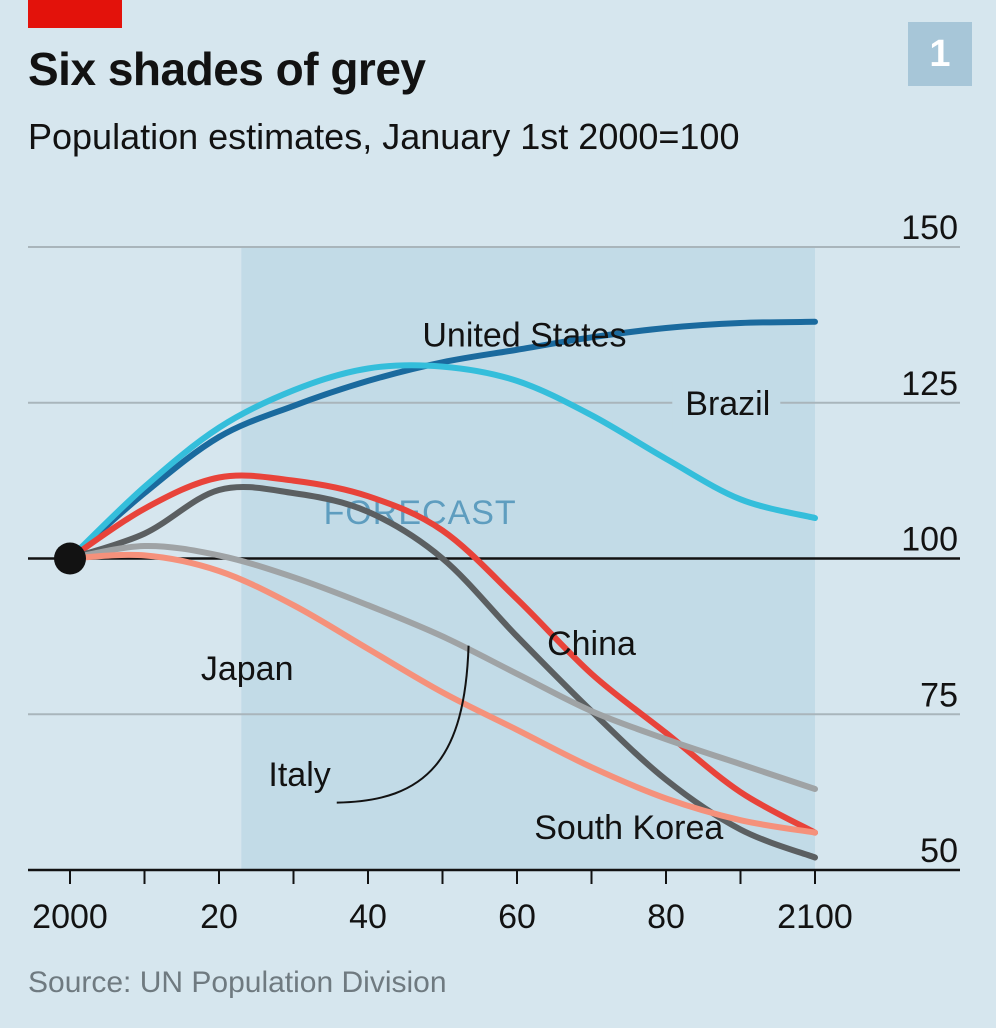 Image resolution: width=996 pixels, height=1028 pixels. I want to click on series-label-japan: Japan, so click(247, 669).